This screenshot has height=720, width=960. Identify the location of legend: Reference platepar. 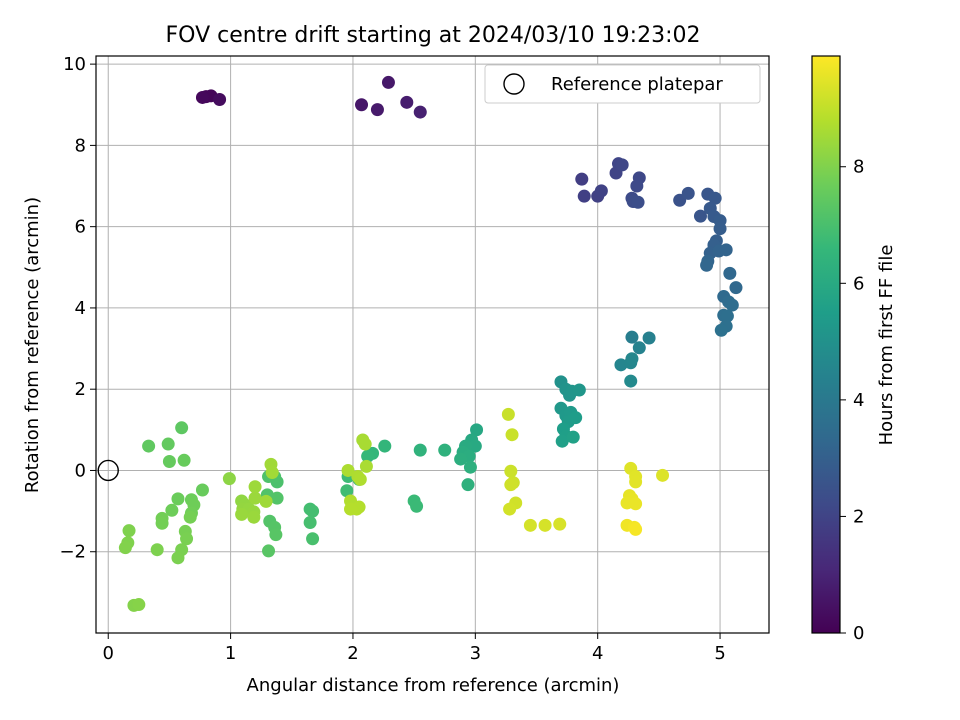
(622, 84).